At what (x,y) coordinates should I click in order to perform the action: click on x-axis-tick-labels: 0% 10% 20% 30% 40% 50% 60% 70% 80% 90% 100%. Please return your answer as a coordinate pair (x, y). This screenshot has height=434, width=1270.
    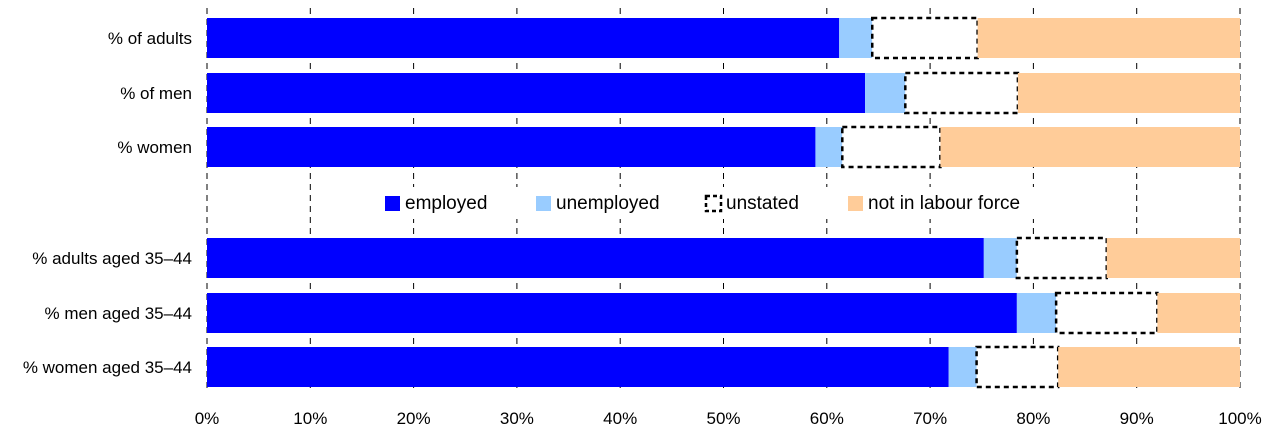
    Looking at the image, I should click on (728, 418).